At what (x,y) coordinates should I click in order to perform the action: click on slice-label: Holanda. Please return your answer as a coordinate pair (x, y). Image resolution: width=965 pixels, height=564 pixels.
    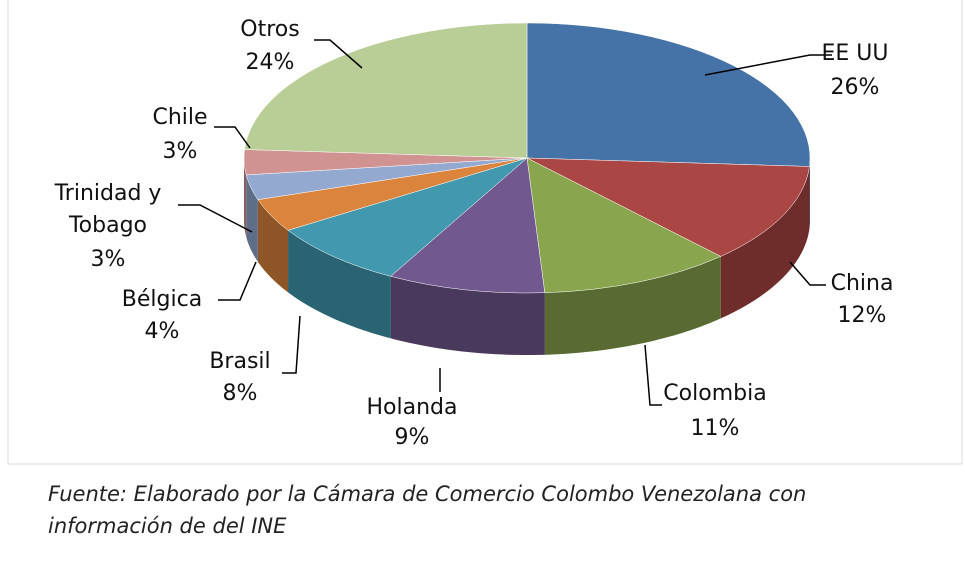
    Looking at the image, I should click on (412, 407).